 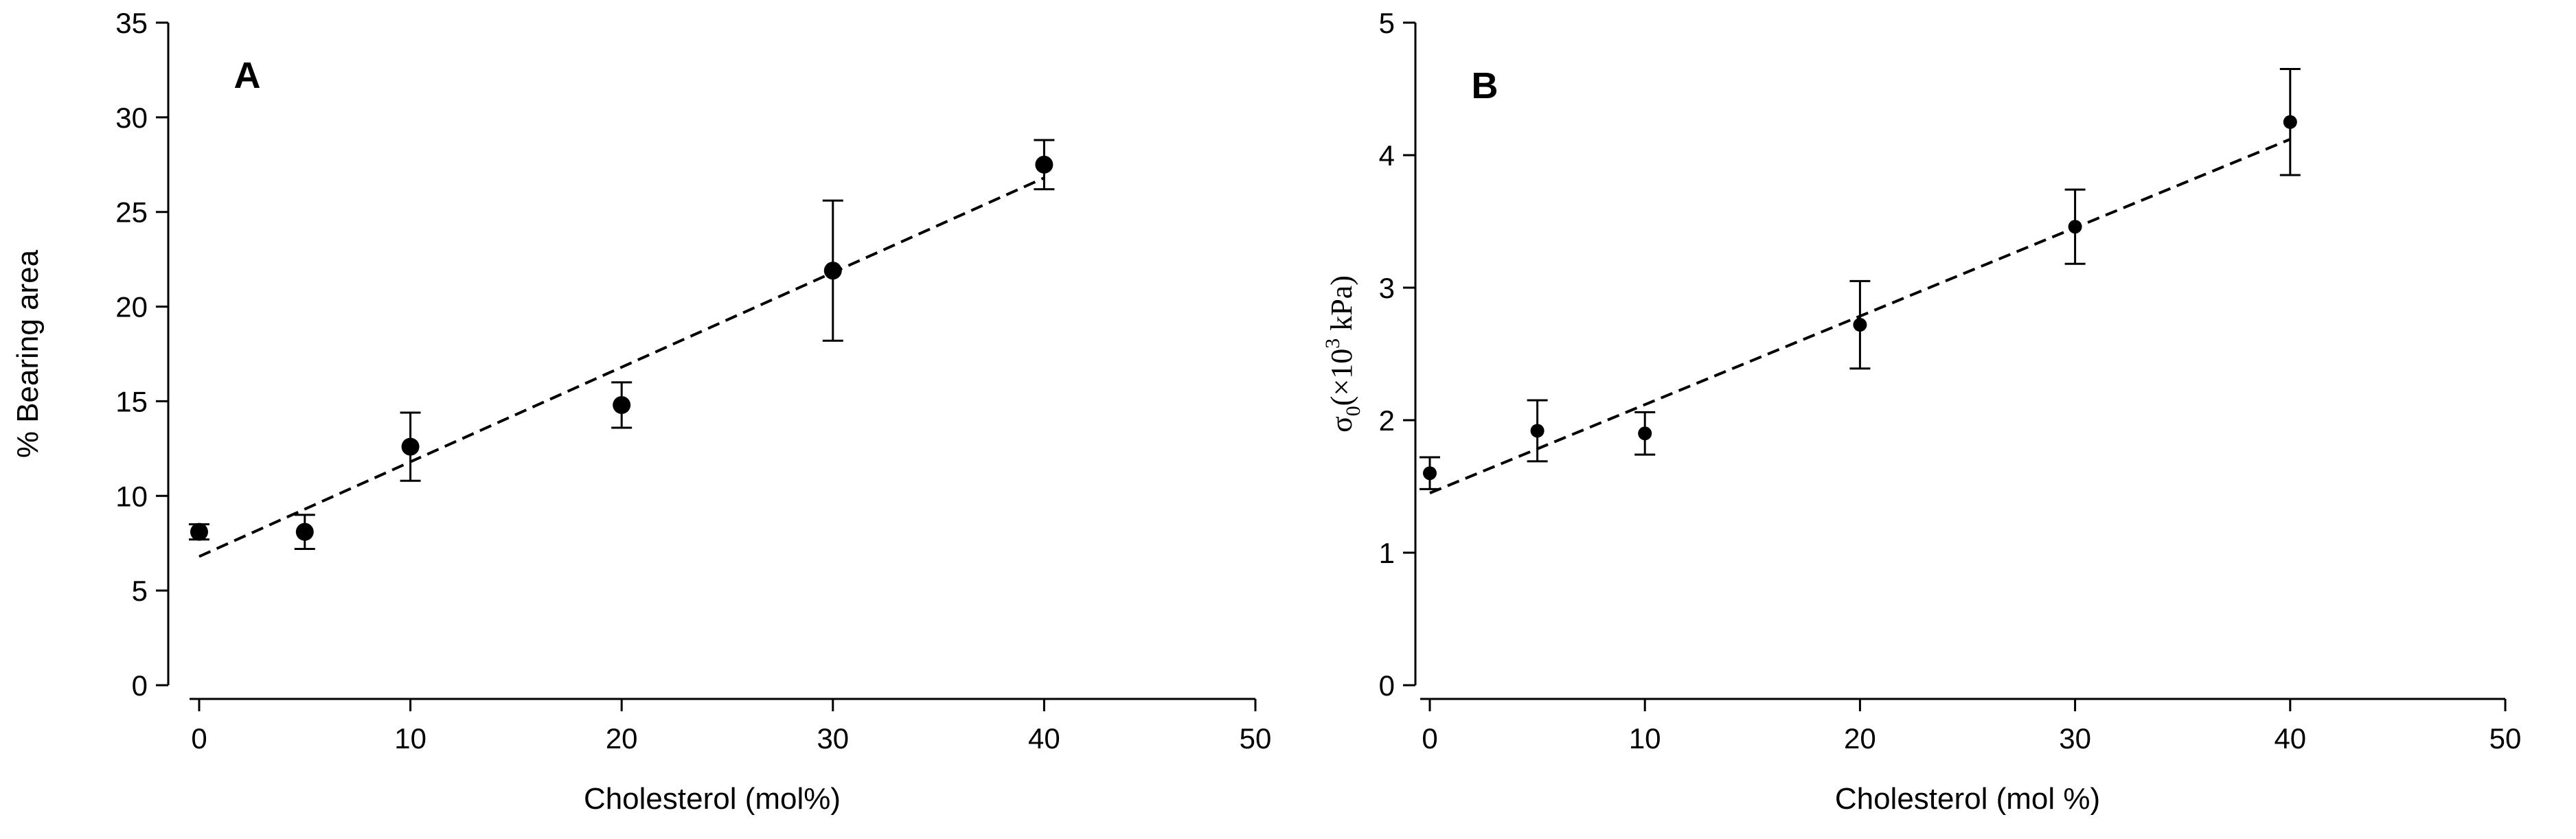 I want to click on y-tick-label: 2, so click(x=1387, y=420).